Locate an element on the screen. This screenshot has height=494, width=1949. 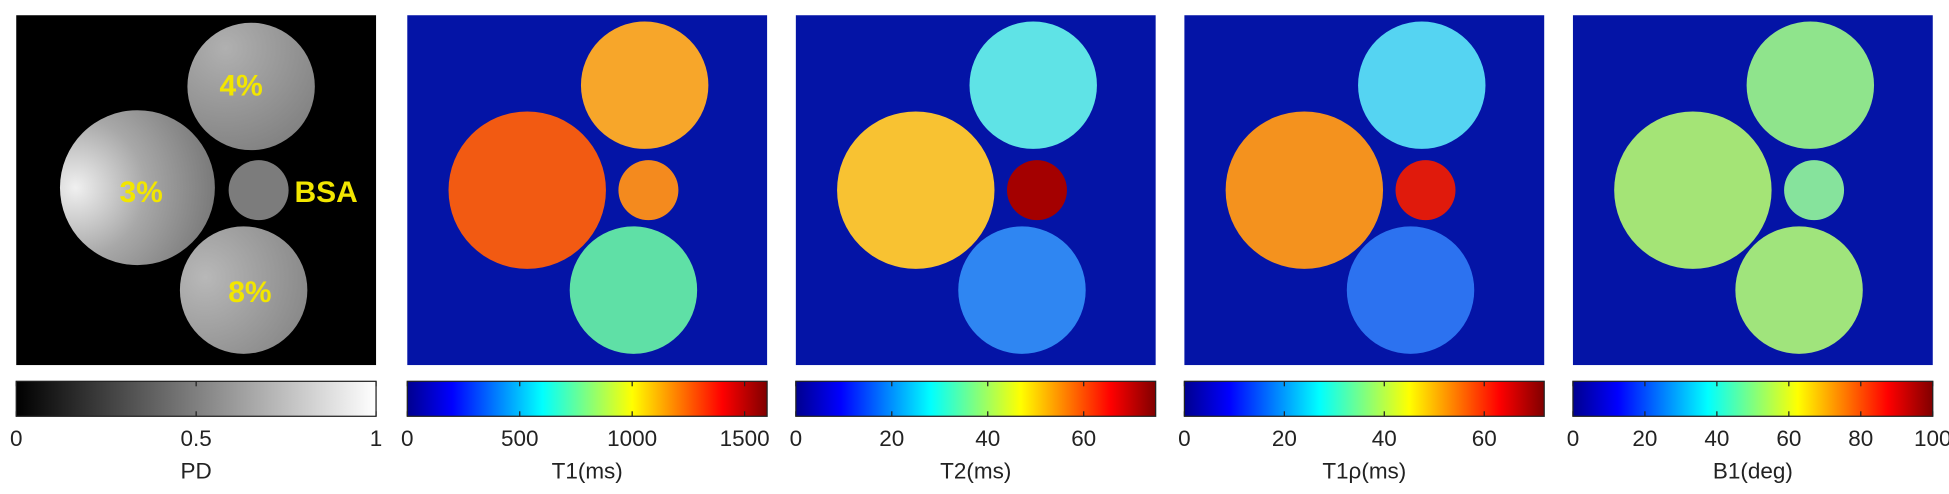
colorbar-label: T1ρ(ms) is located at coordinates (1364, 470).